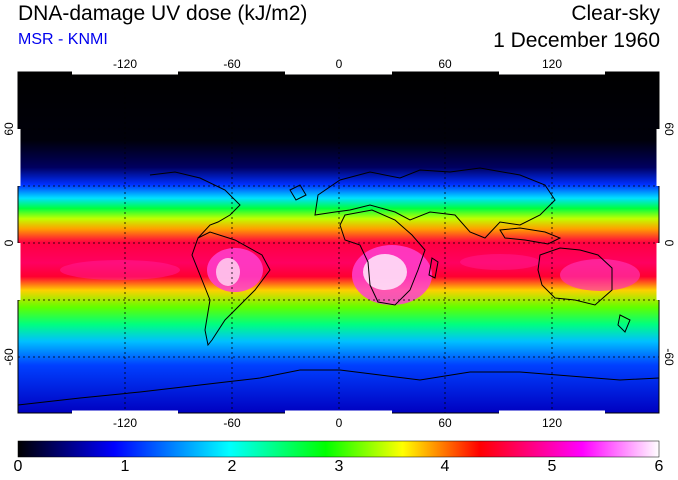 The width and height of the screenshot is (678, 480). What do you see at coordinates (552, 64) in the screenshot?
I see `lon-tick-top: 120` at bounding box center [552, 64].